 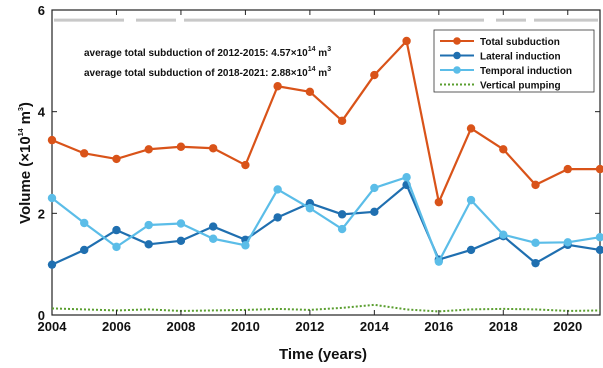 I want to click on series-line, so click(x=326, y=308).